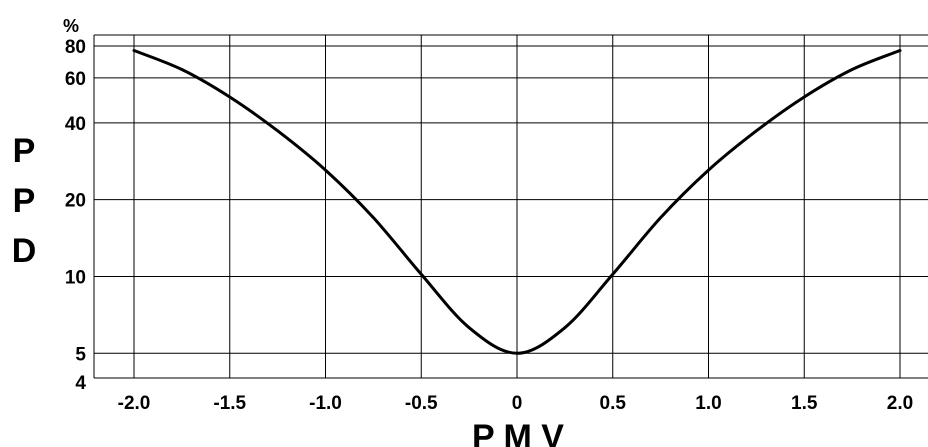 The height and width of the screenshot is (447, 928). Describe the element at coordinates (24, 151) in the screenshot. I see `y-axis-letter-1: P` at that location.